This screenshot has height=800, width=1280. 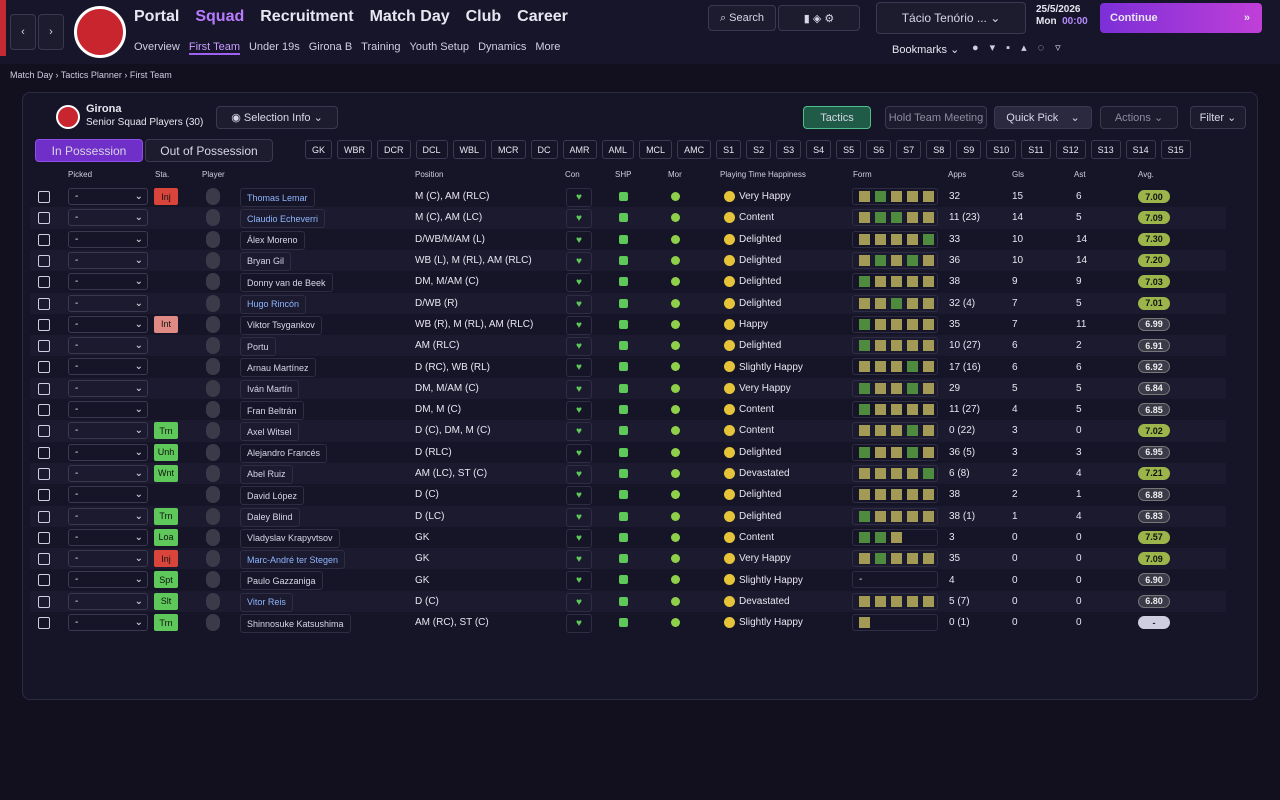 I want to click on menu-item: Career, so click(x=542, y=16).